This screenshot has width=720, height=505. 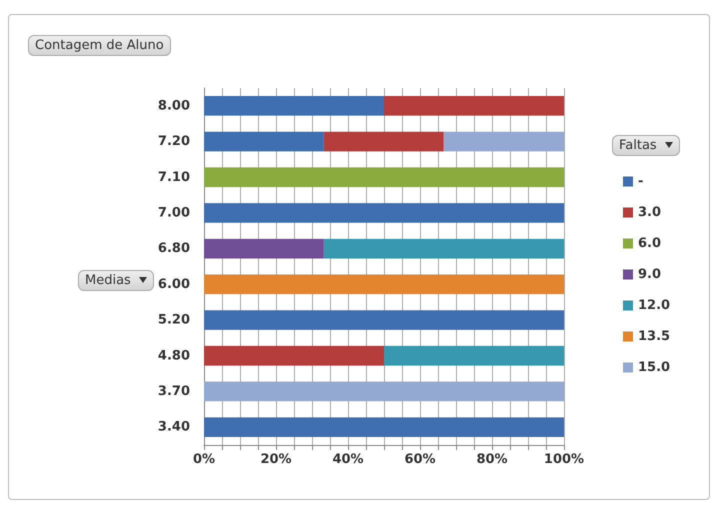 What do you see at coordinates (174, 142) in the screenshot?
I see `y-tick-label: 7.20` at bounding box center [174, 142].